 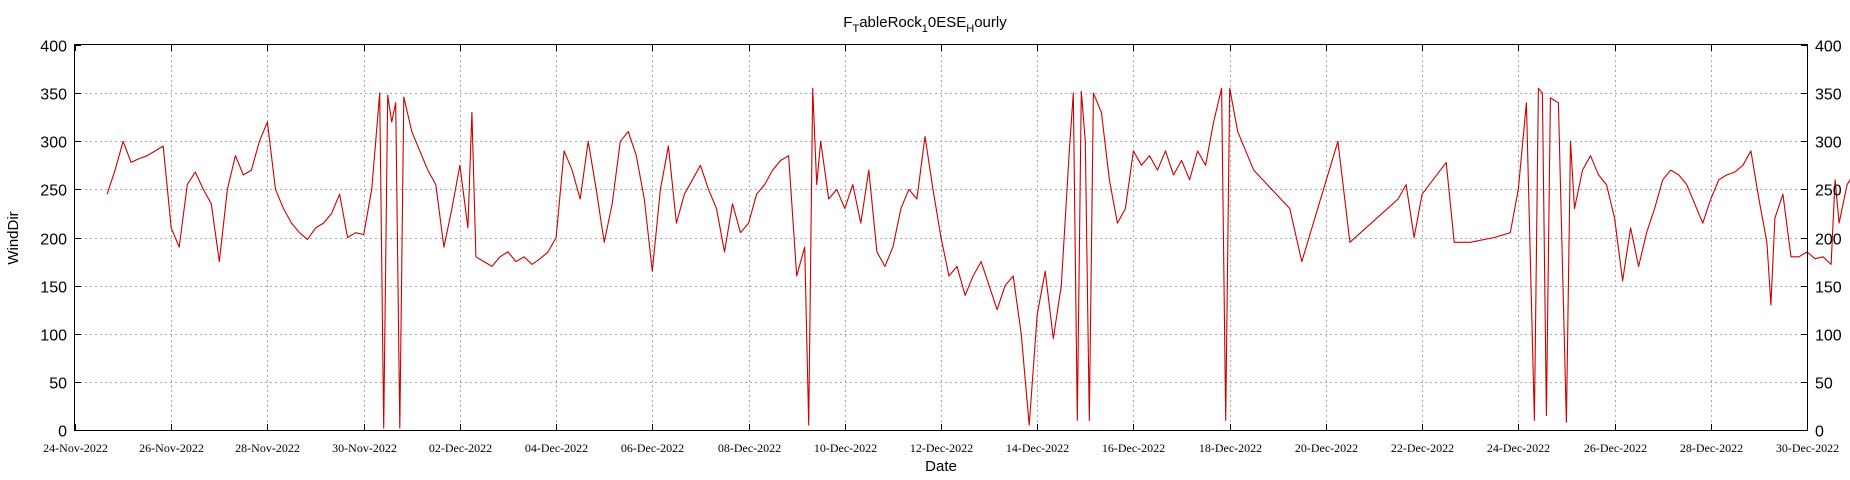 What do you see at coordinates (1422, 448) in the screenshot?
I see `x-tick-label: 22-Dec-2022` at bounding box center [1422, 448].